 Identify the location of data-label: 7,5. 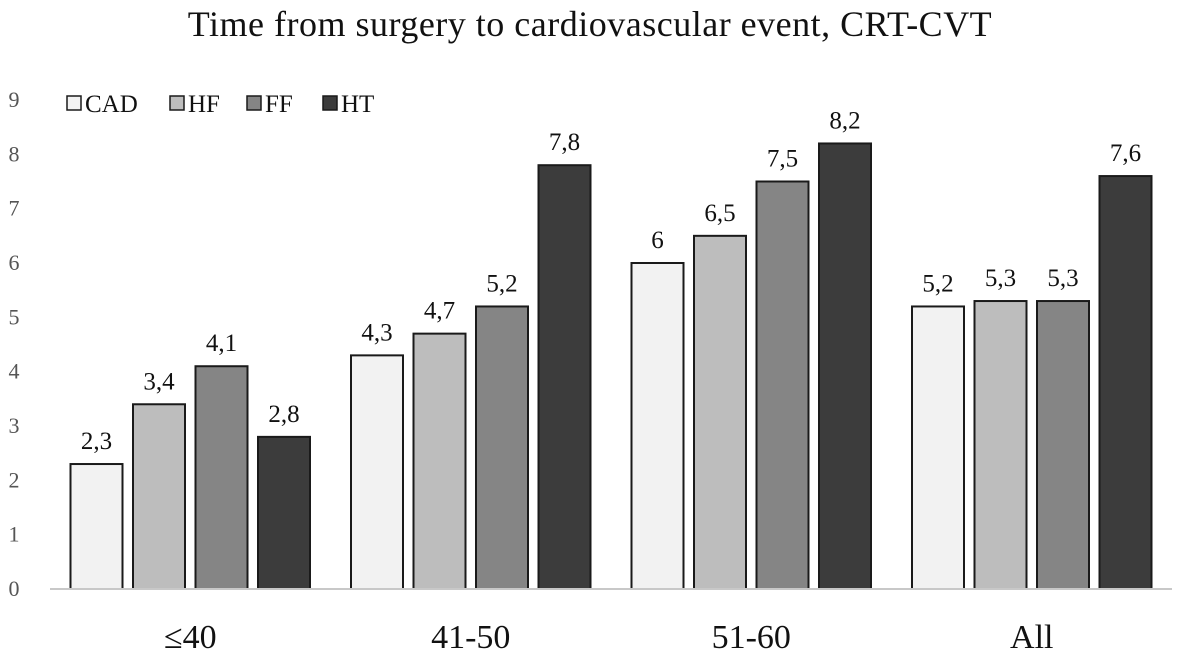
(782, 159).